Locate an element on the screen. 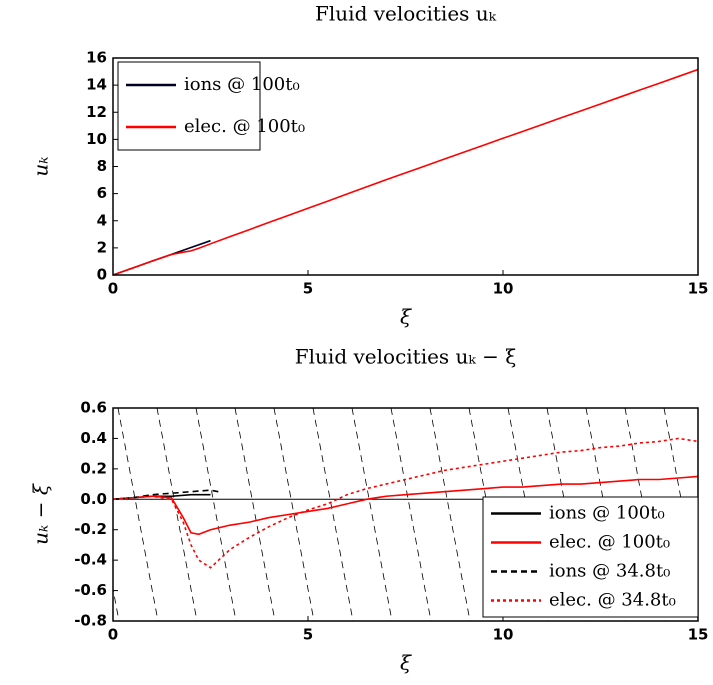 The height and width of the screenshot is (685, 713). legend-label: ions @ 34.8t₀ is located at coordinates (609, 571).